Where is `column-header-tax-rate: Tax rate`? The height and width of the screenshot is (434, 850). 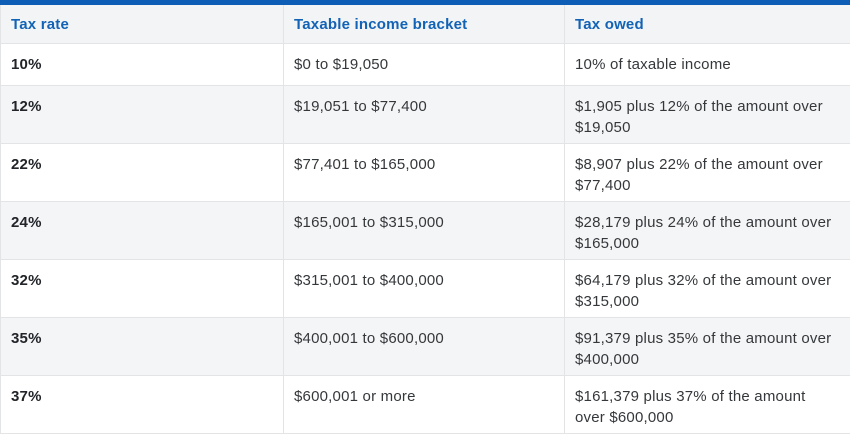 column-header-tax-rate: Tax rate is located at coordinates (142, 22).